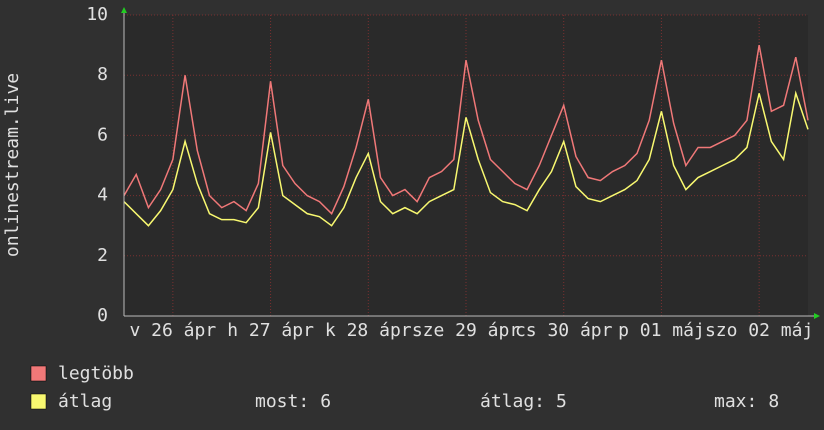 Image resolution: width=824 pixels, height=430 pixels. I want to click on x-tick-label: v 26 ápr, so click(173, 330).